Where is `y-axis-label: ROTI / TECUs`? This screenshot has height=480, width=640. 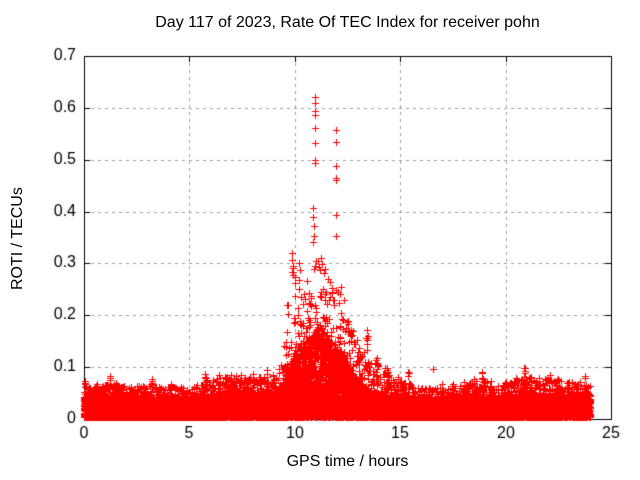
y-axis-label: ROTI / TECUs is located at coordinates (17, 238).